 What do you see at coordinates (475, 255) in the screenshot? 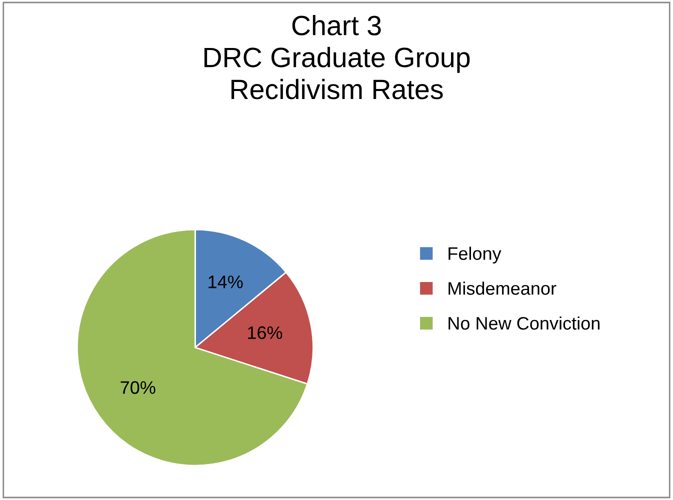
I see `legend-label: Felony` at bounding box center [475, 255].